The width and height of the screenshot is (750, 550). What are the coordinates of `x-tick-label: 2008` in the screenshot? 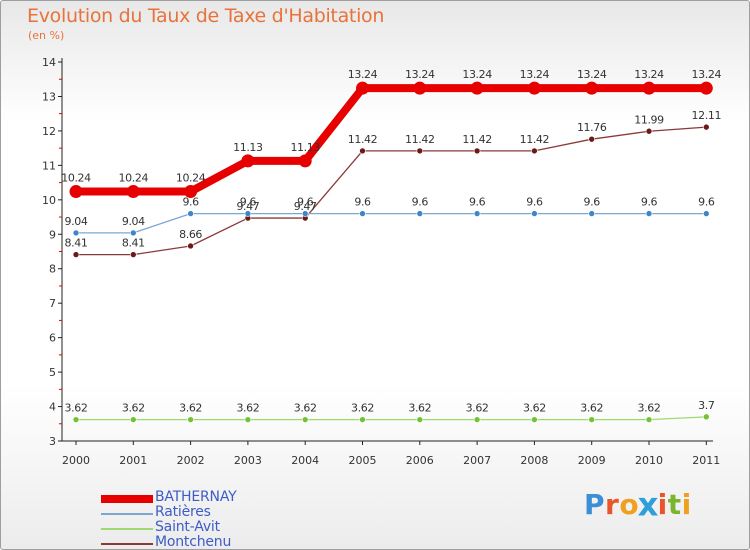 It's located at (534, 460).